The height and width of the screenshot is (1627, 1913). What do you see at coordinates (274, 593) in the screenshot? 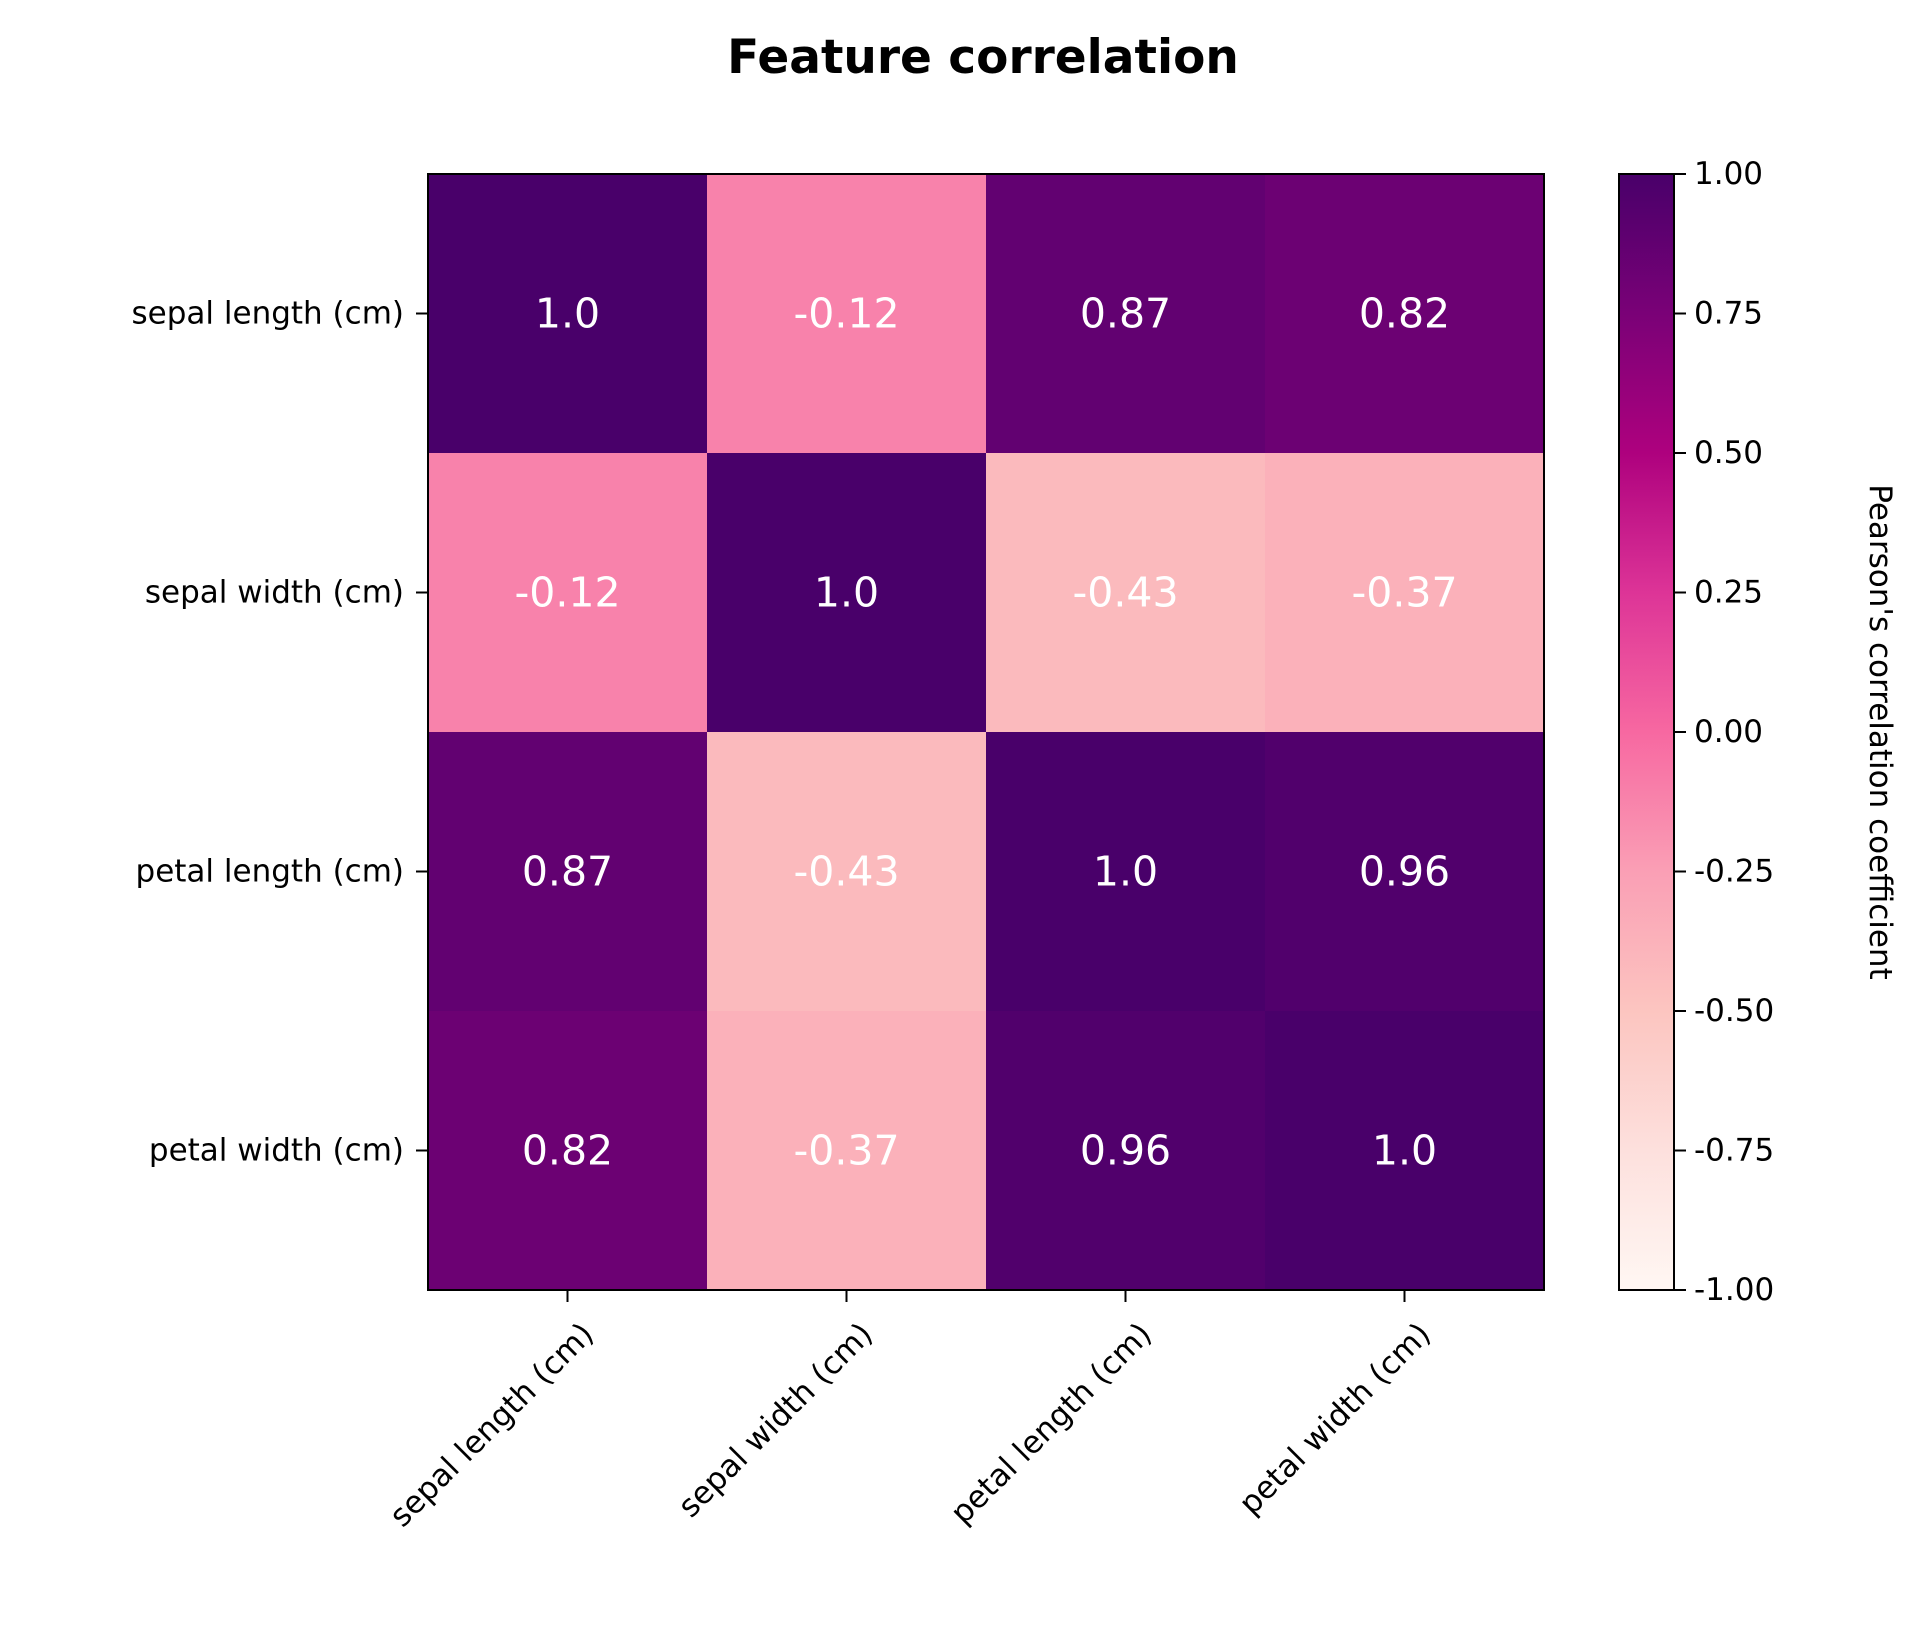
I see `y-tick-label: sepal width (cm)` at bounding box center [274, 593].